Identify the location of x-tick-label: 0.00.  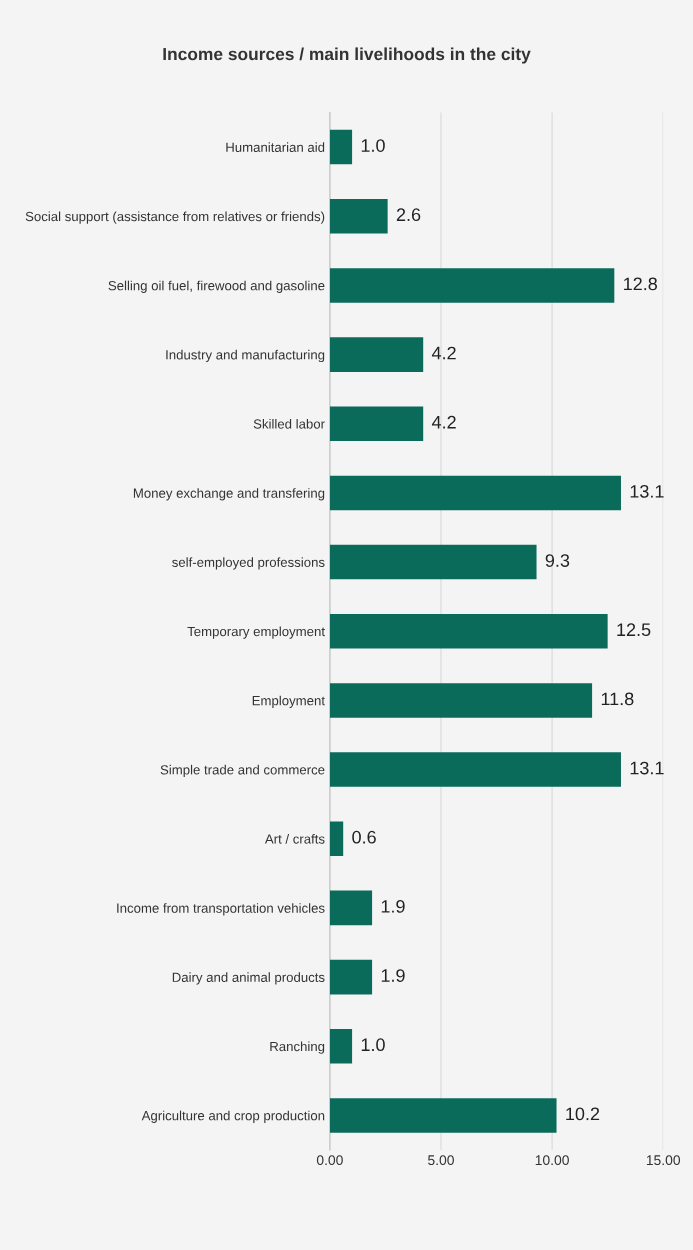
(329, 1160).